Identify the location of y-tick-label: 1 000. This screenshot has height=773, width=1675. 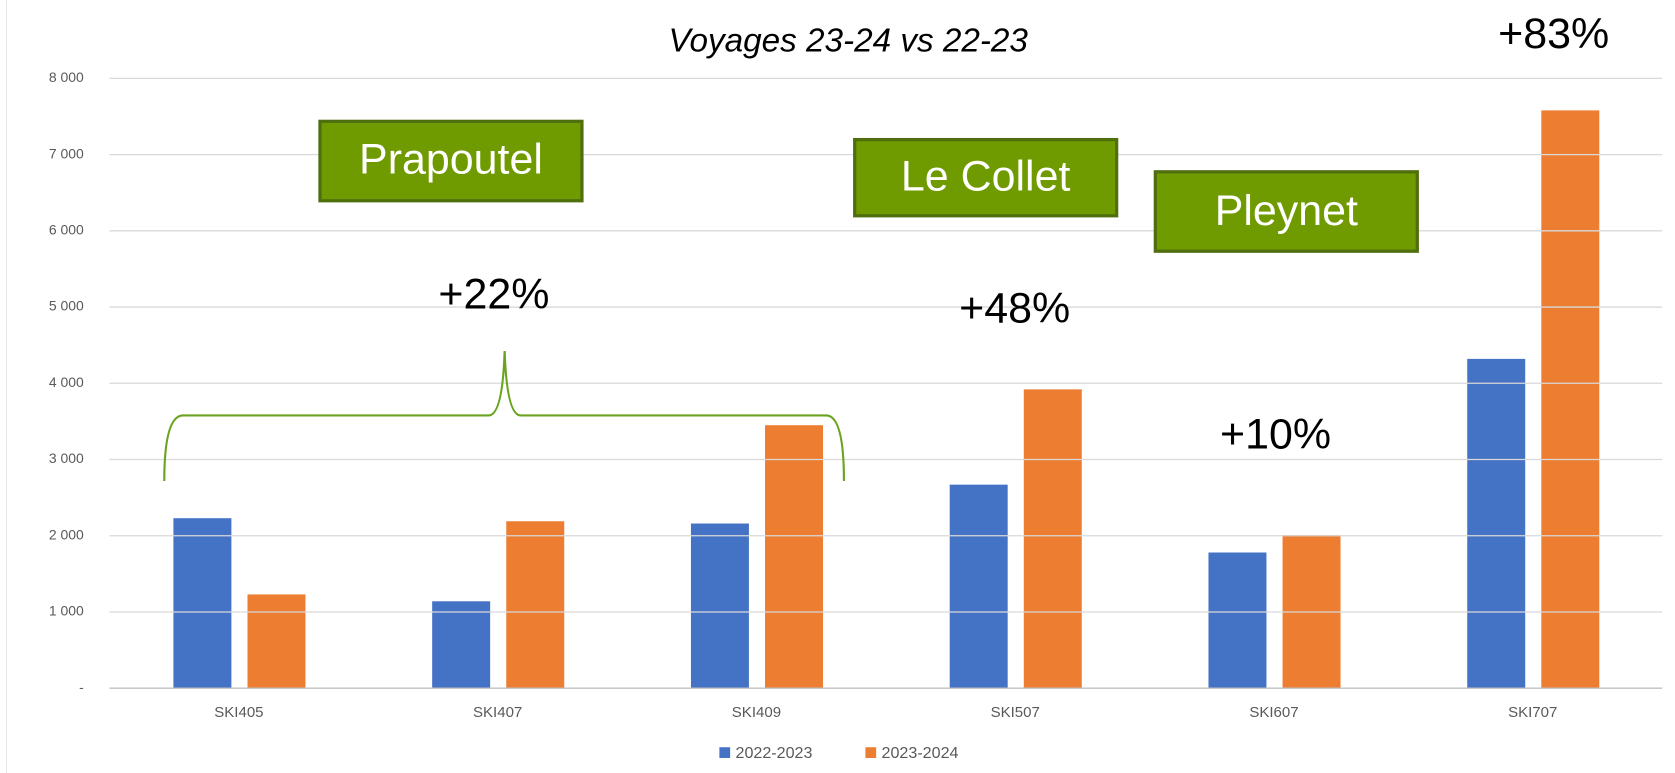
(66, 611).